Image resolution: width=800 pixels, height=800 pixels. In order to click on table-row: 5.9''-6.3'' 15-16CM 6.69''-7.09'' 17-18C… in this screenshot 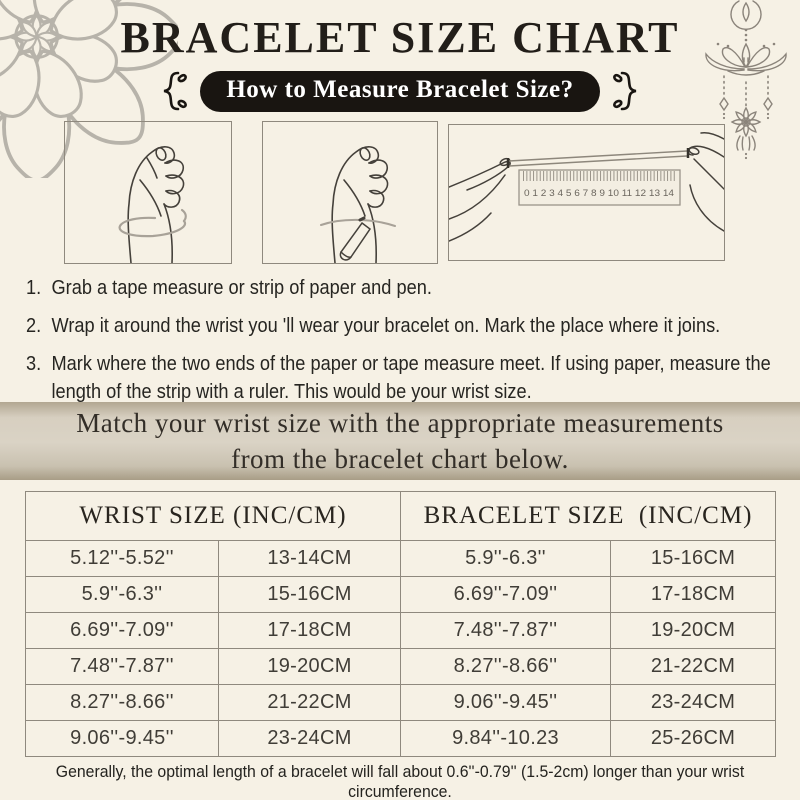, I will do `click(401, 594)`.